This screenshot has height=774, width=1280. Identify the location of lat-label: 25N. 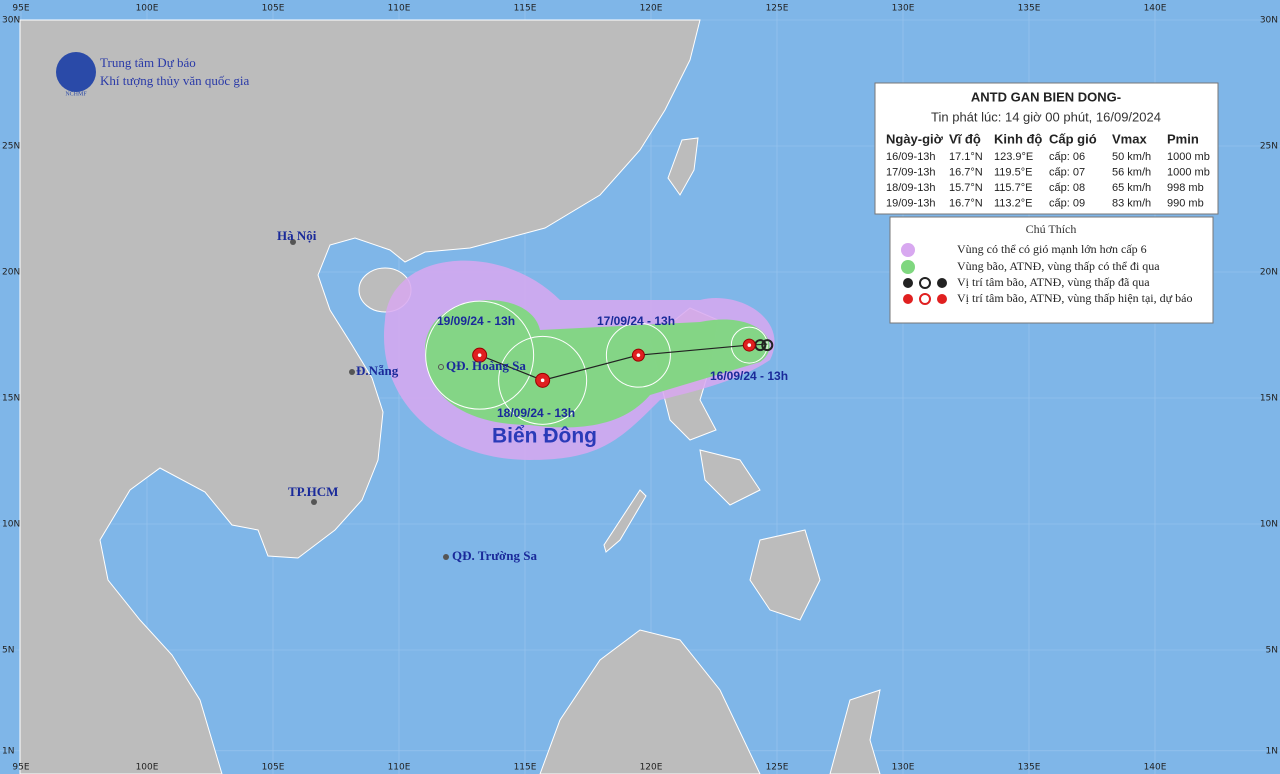
(11, 147).